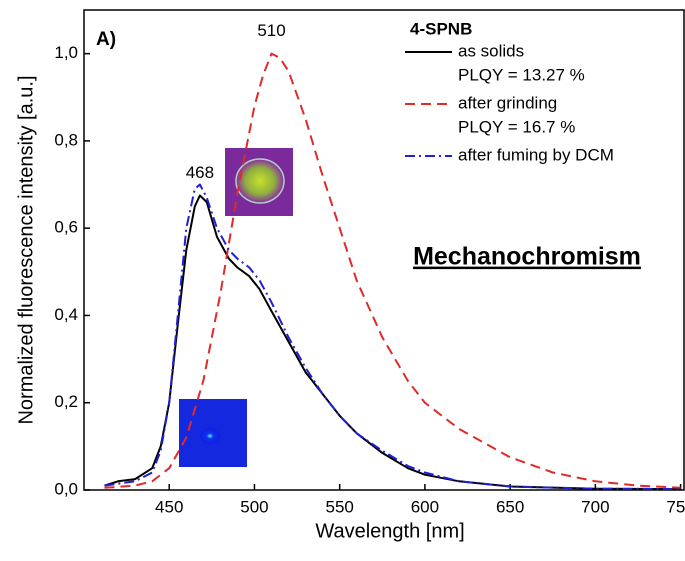  Describe the element at coordinates (66, 401) in the screenshot. I see `y-tick-label: 0,2` at that location.